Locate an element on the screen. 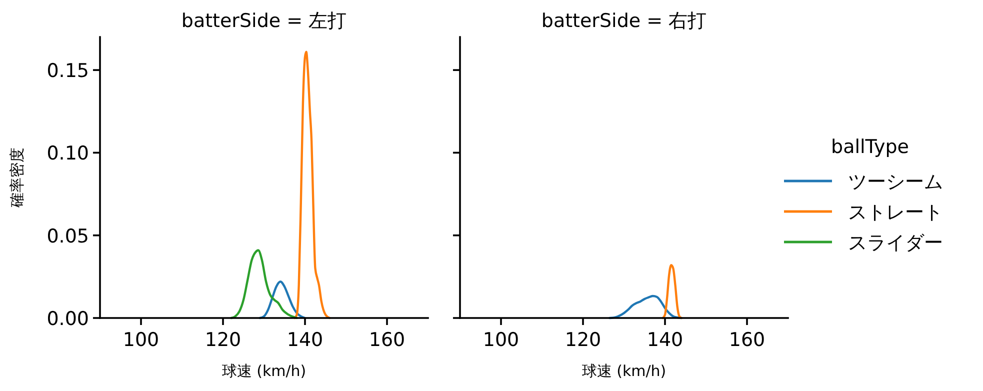 This screenshot has height=391, width=983. y-tick-label: 0.00 is located at coordinates (67, 319).